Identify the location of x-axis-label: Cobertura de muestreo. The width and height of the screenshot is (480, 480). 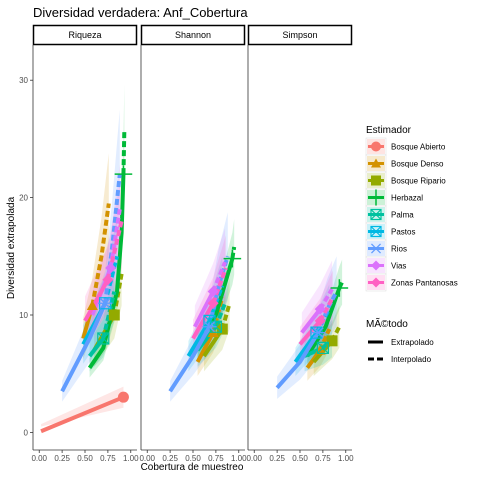
(192, 467).